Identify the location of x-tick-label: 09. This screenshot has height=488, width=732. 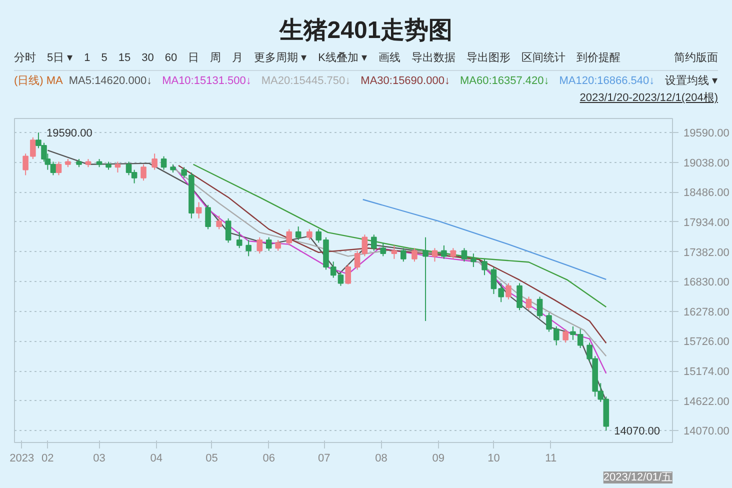
(438, 458).